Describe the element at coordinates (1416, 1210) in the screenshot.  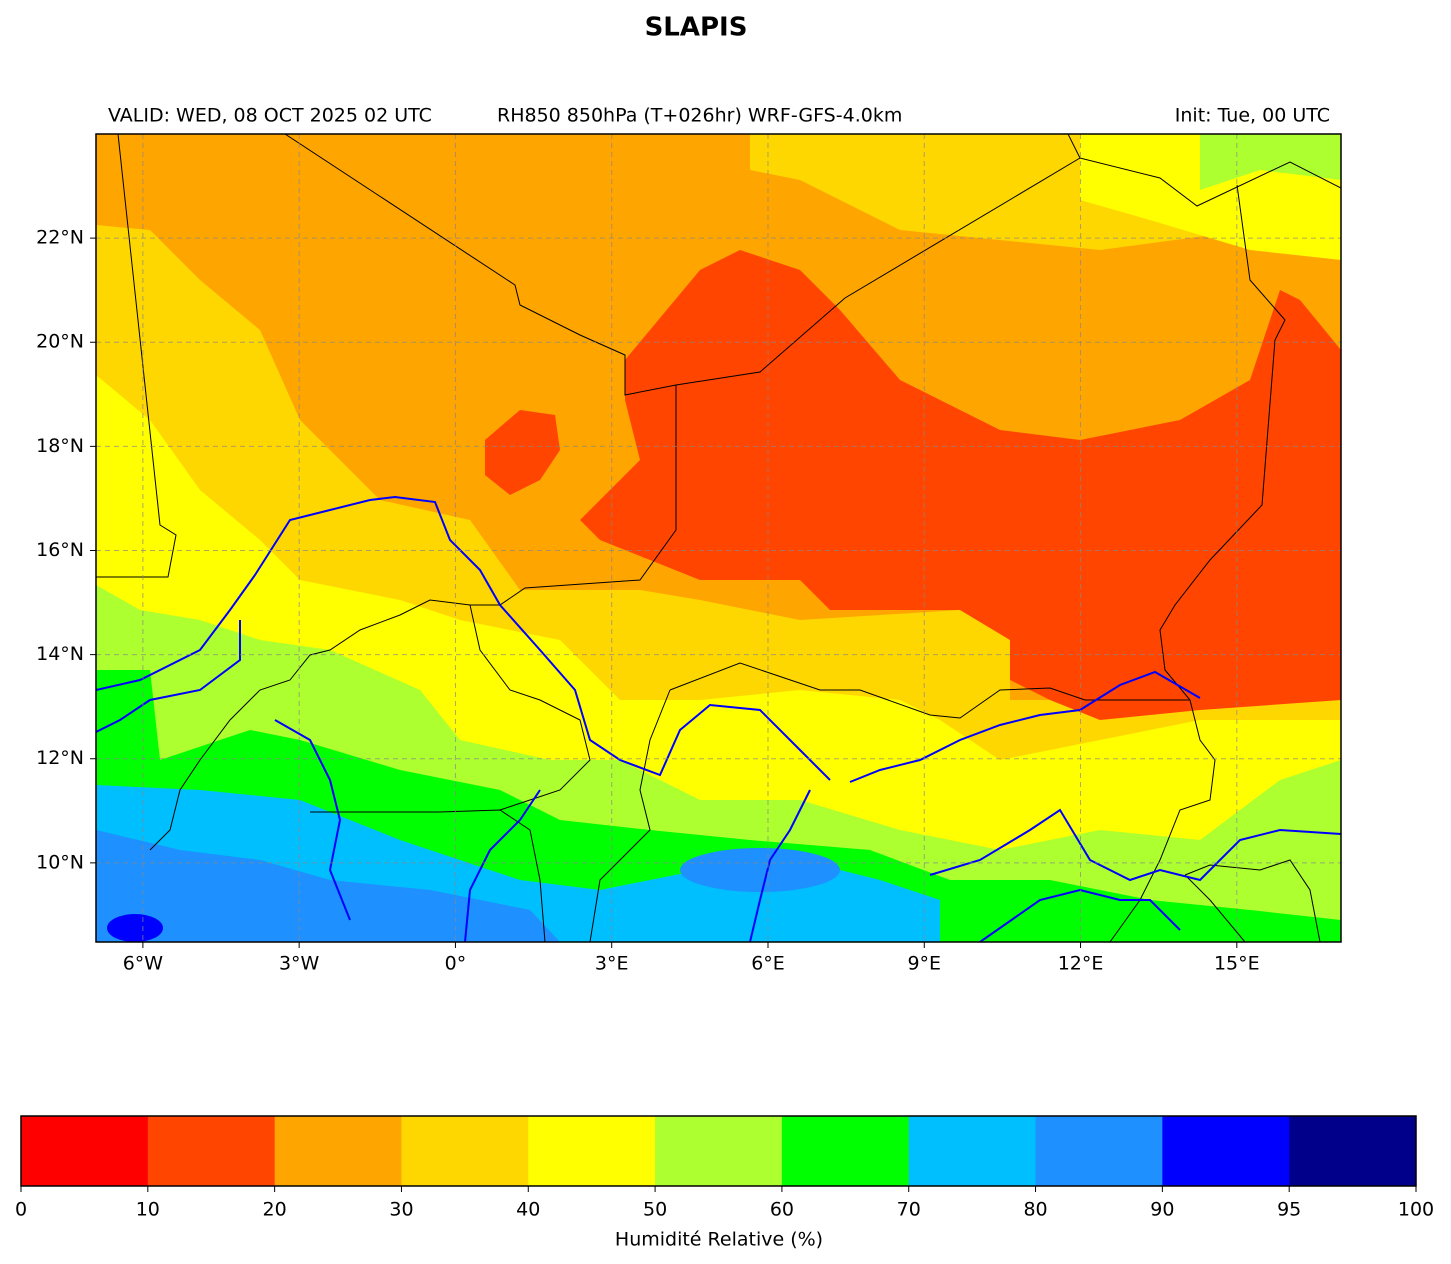
I see `colorbar-tick-label: 100` at that location.